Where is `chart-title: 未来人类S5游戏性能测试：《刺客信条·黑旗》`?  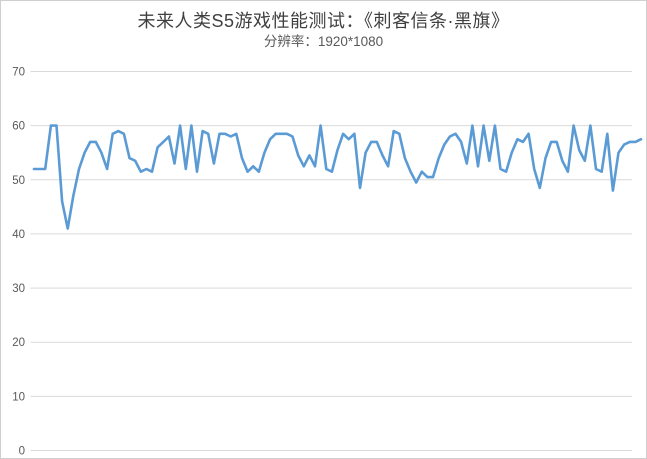 chart-title: 未来人类S5游戏性能测试：《刺客信条·黑旗》 is located at coordinates (323, 21).